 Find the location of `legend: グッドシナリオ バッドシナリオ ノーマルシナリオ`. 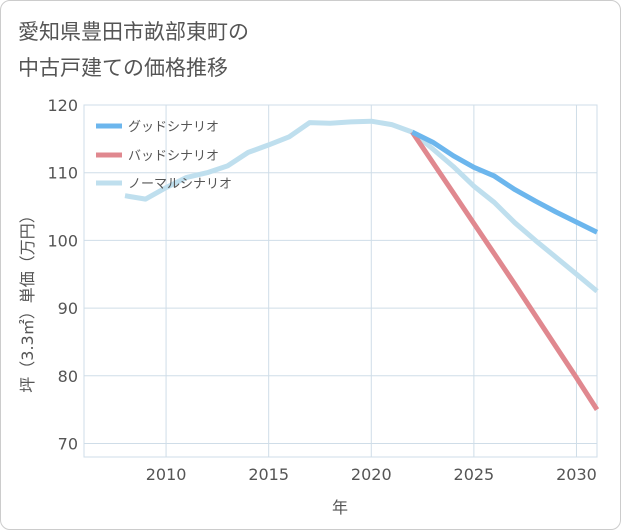

legend: グッドシナリオ バッドシナリオ ノーマルシナリオ is located at coordinates (164, 156).